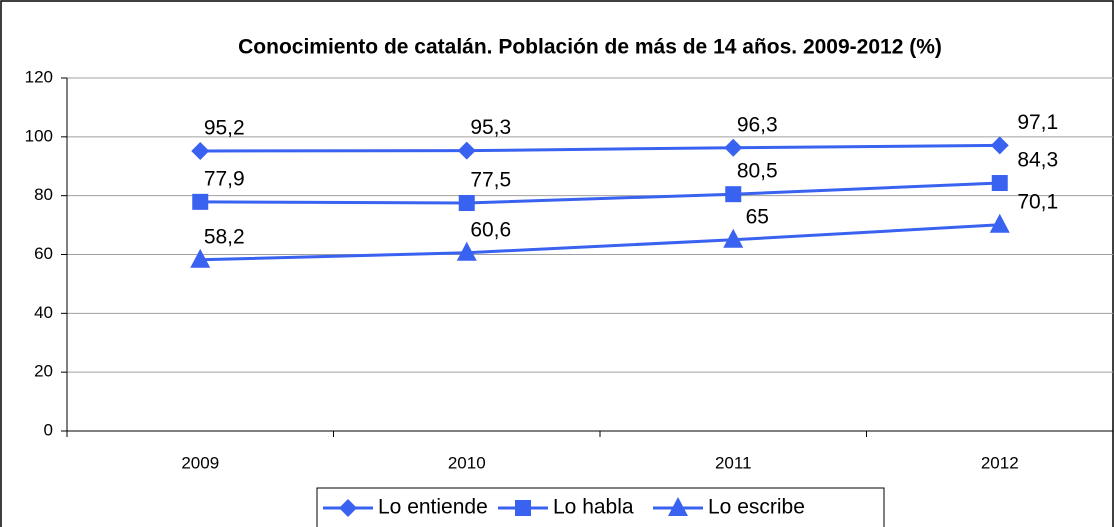  Describe the element at coordinates (593, 507) in the screenshot. I see `legend-label: Lo habla` at that location.